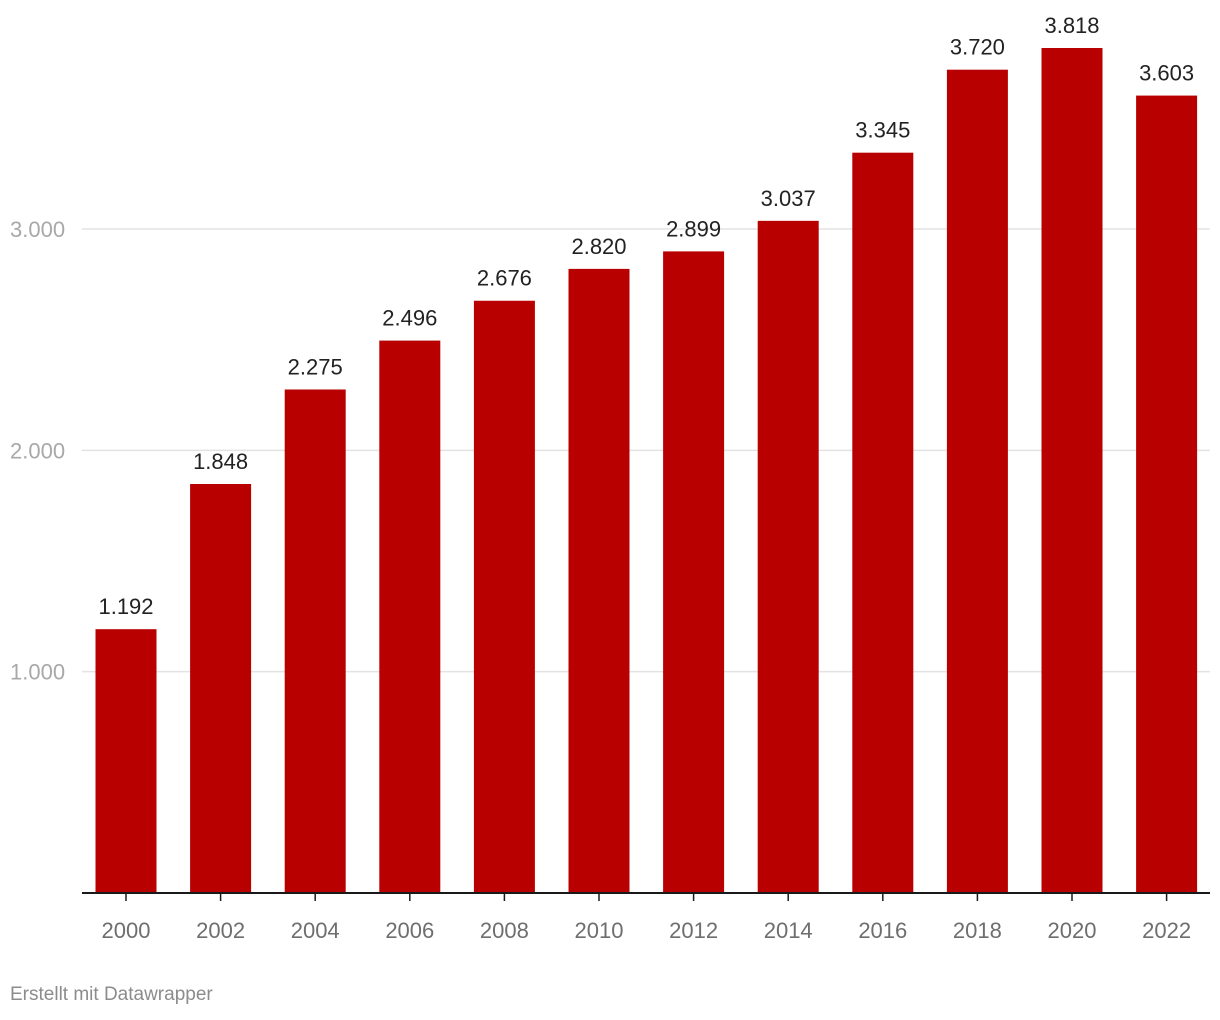  I want to click on data-label: 2.275, so click(315, 366).